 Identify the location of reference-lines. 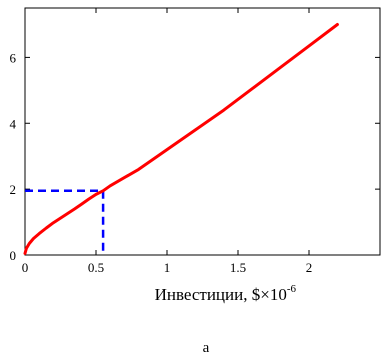
(65, 222).